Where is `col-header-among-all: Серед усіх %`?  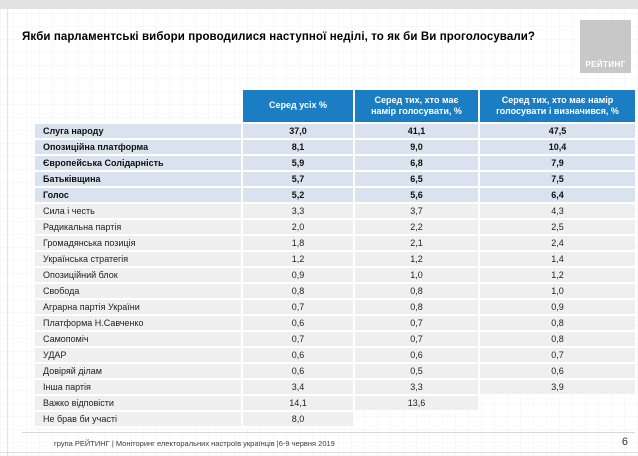
col-header-among-all: Серед усіх % is located at coordinates (299, 107).